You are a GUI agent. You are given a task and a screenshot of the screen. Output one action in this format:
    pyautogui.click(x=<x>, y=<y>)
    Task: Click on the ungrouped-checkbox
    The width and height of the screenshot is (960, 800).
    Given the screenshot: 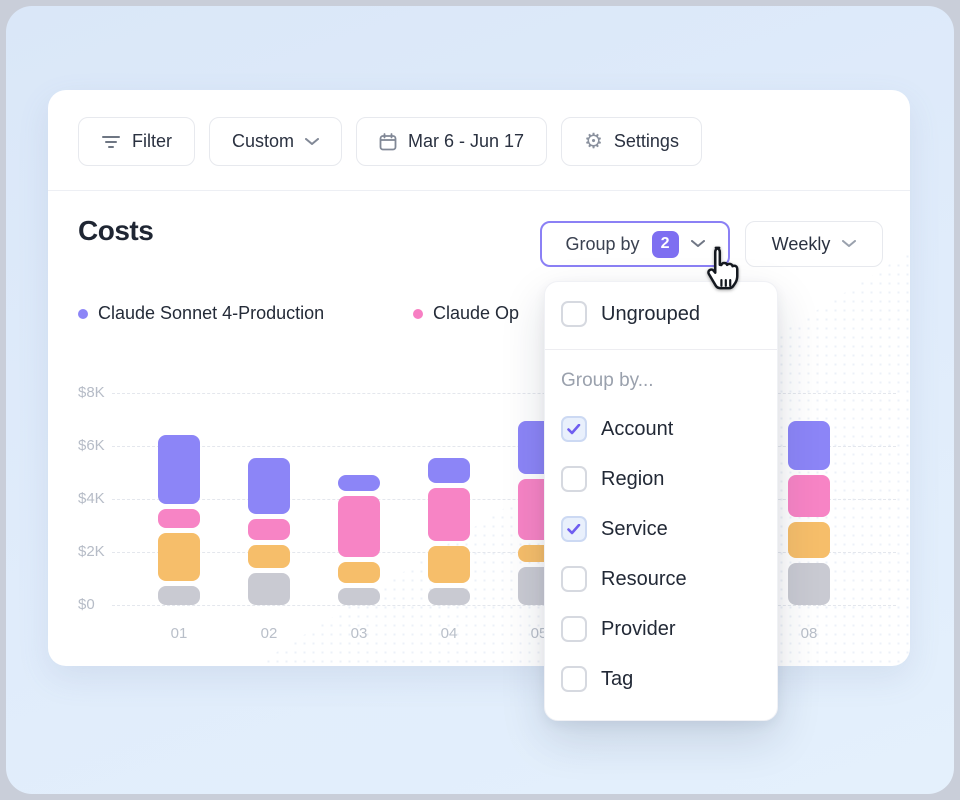 What is the action you would take?
    pyautogui.click(x=574, y=314)
    